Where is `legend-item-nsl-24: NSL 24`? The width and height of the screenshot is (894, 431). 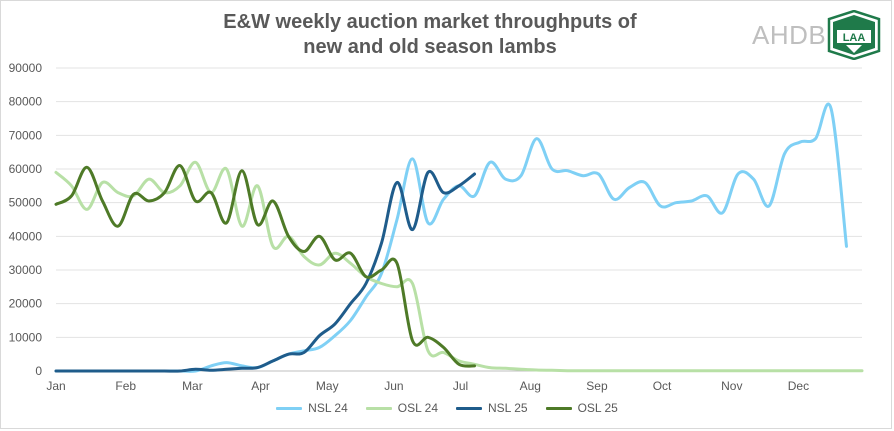 legend-item-nsl-24: NSL 24 is located at coordinates (312, 408).